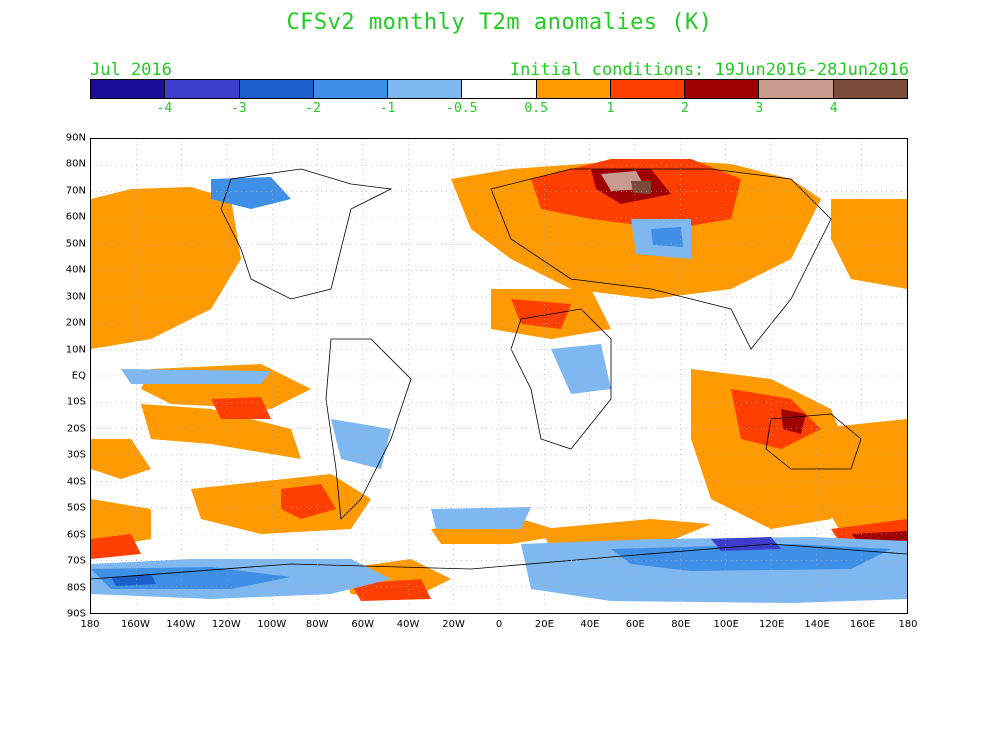  I want to click on colorbar, so click(499, 89).